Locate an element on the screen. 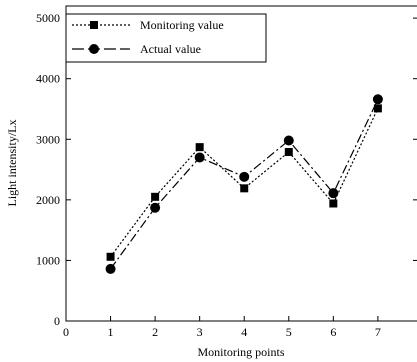  legend-label: Actual value is located at coordinates (170, 49).